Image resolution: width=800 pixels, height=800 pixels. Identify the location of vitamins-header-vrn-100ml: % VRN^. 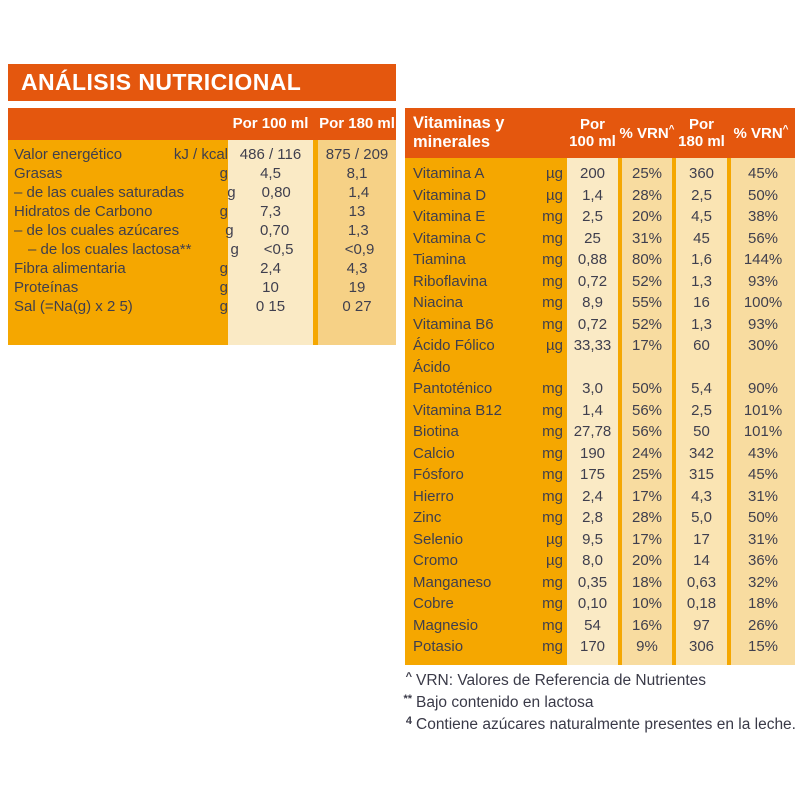
(647, 133).